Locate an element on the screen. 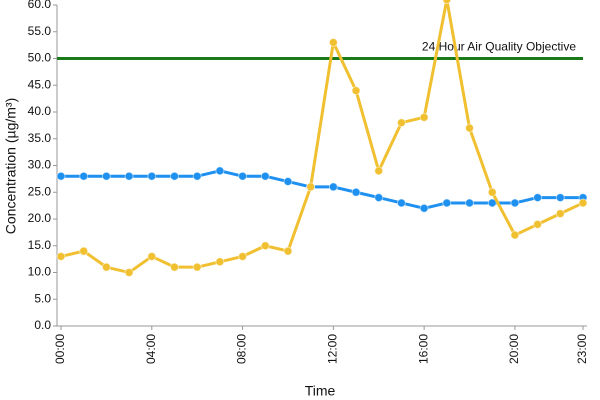 This screenshot has width=600, height=400. y-tick-label: 20.0 is located at coordinates (40, 218).